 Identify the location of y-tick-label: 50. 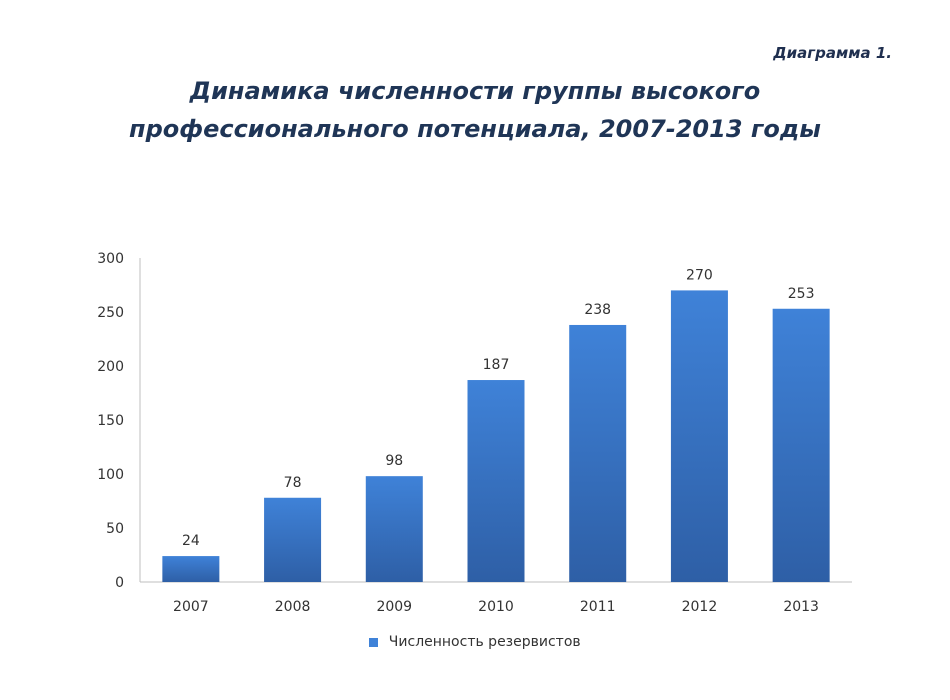
(115, 529).